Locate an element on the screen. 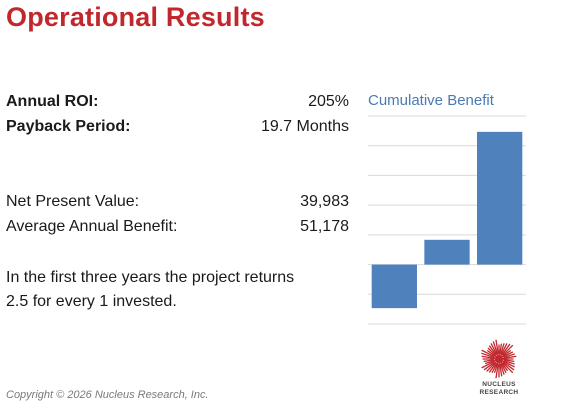 The width and height of the screenshot is (568, 409). annual-roi-label: Annual ROI: is located at coordinates (52, 101).